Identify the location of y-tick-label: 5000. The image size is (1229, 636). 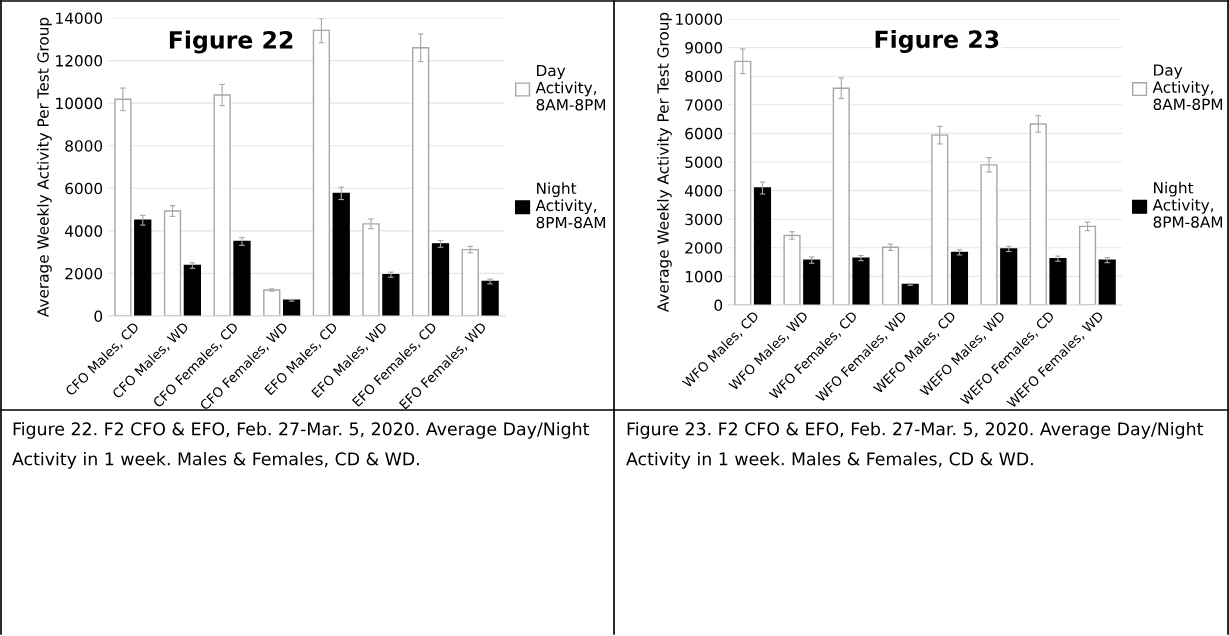
(704, 162).